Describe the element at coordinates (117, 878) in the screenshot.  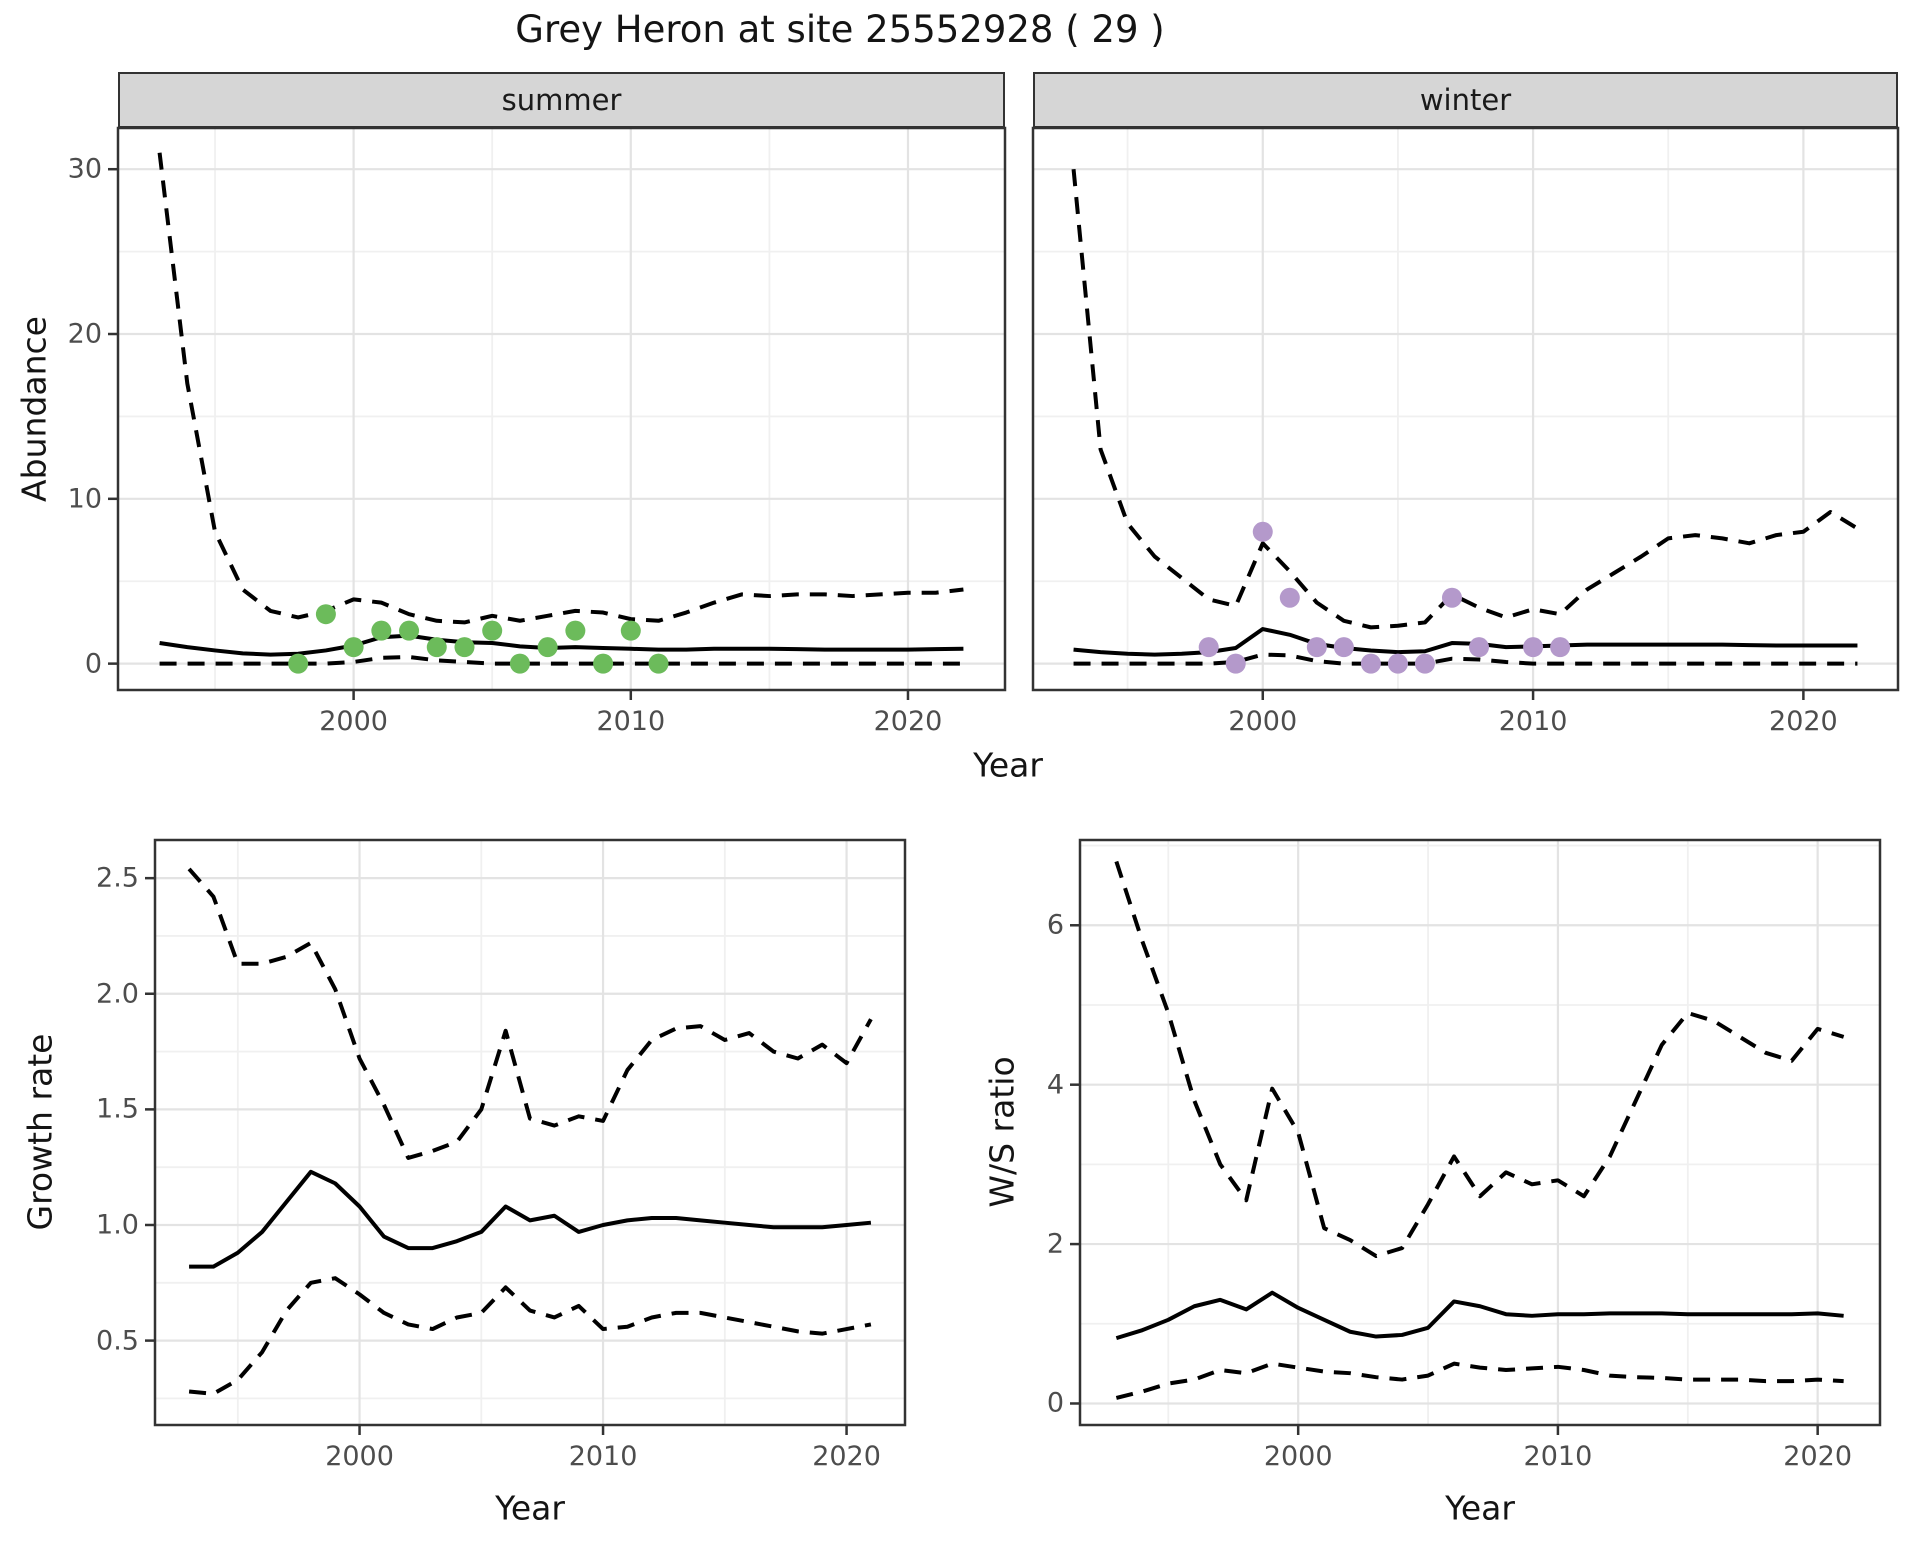
I see `y-tick-label: 2.5` at that location.